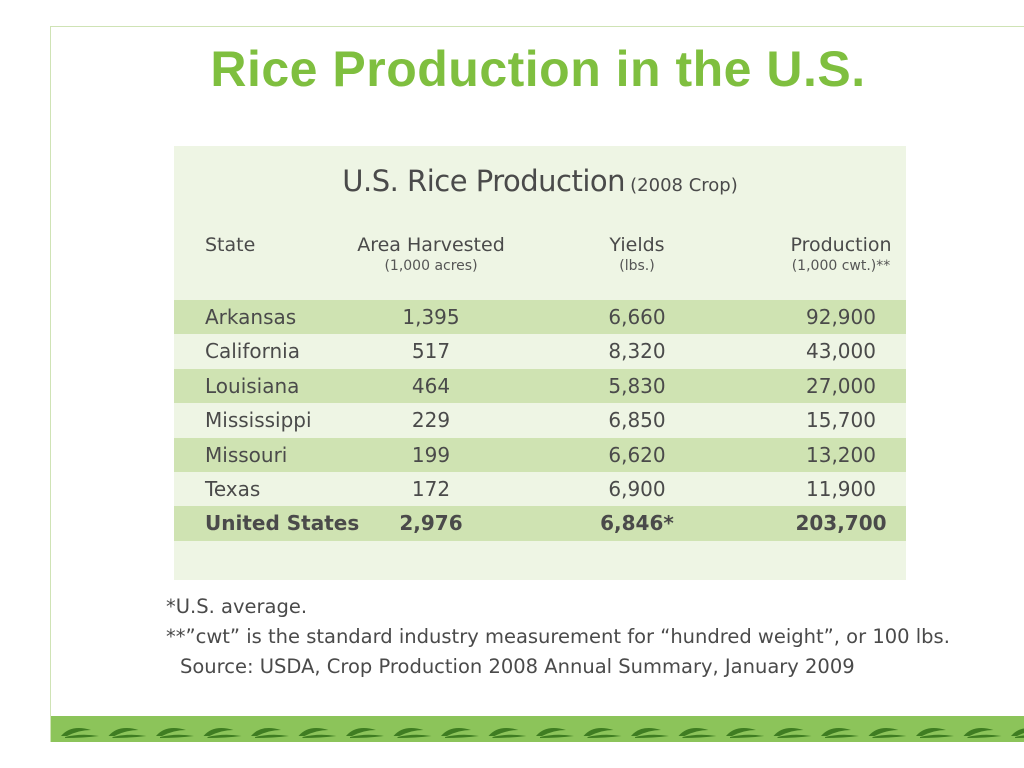 The height and width of the screenshot is (768, 1024). What do you see at coordinates (637, 266) in the screenshot?
I see `column-header-unit: (lbs.)` at bounding box center [637, 266].